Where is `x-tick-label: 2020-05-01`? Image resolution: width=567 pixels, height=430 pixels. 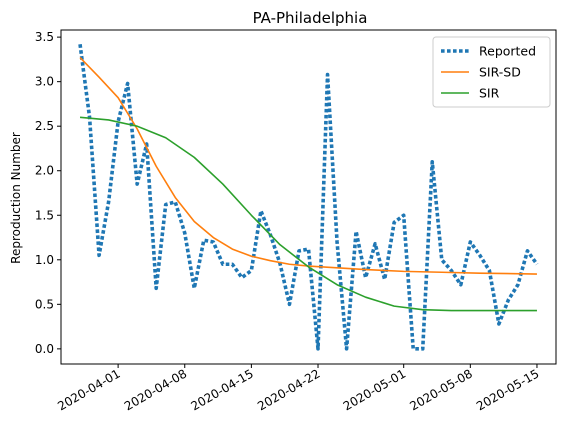
x-tick-label: 2020-05-01 is located at coordinates (374, 389).